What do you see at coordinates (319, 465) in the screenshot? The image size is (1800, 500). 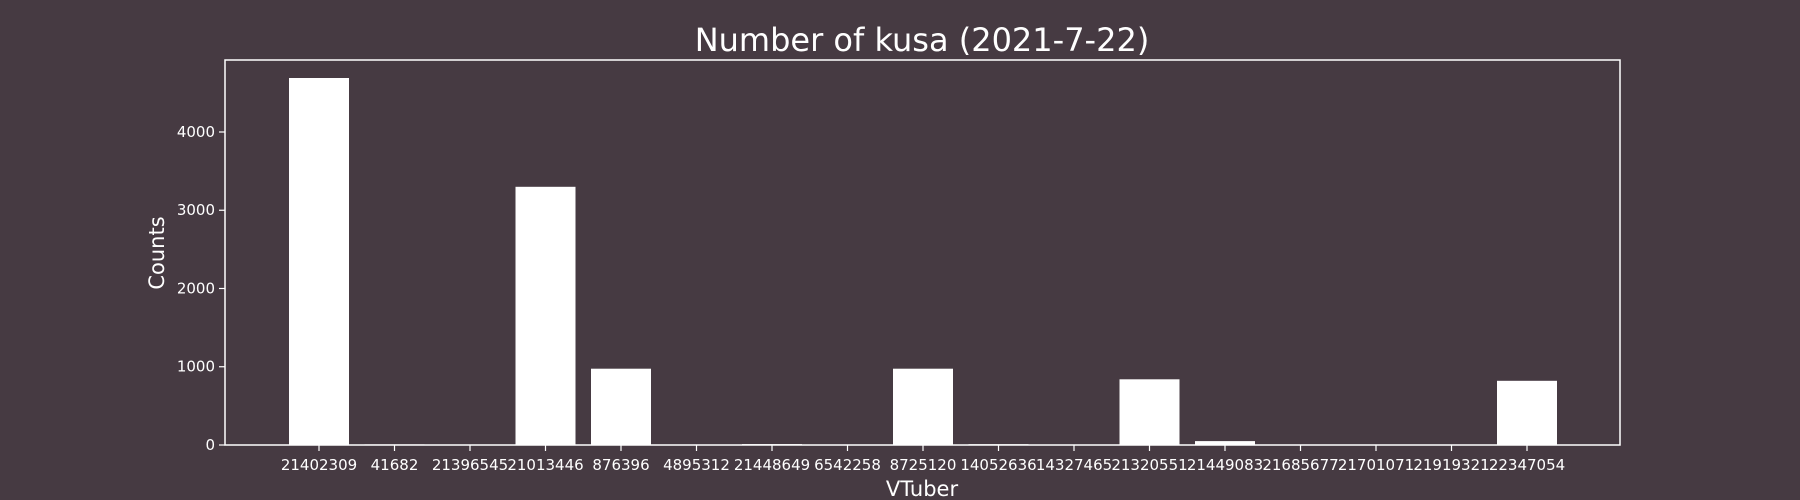 I see `x-tick-label: 21402309` at bounding box center [319, 465].